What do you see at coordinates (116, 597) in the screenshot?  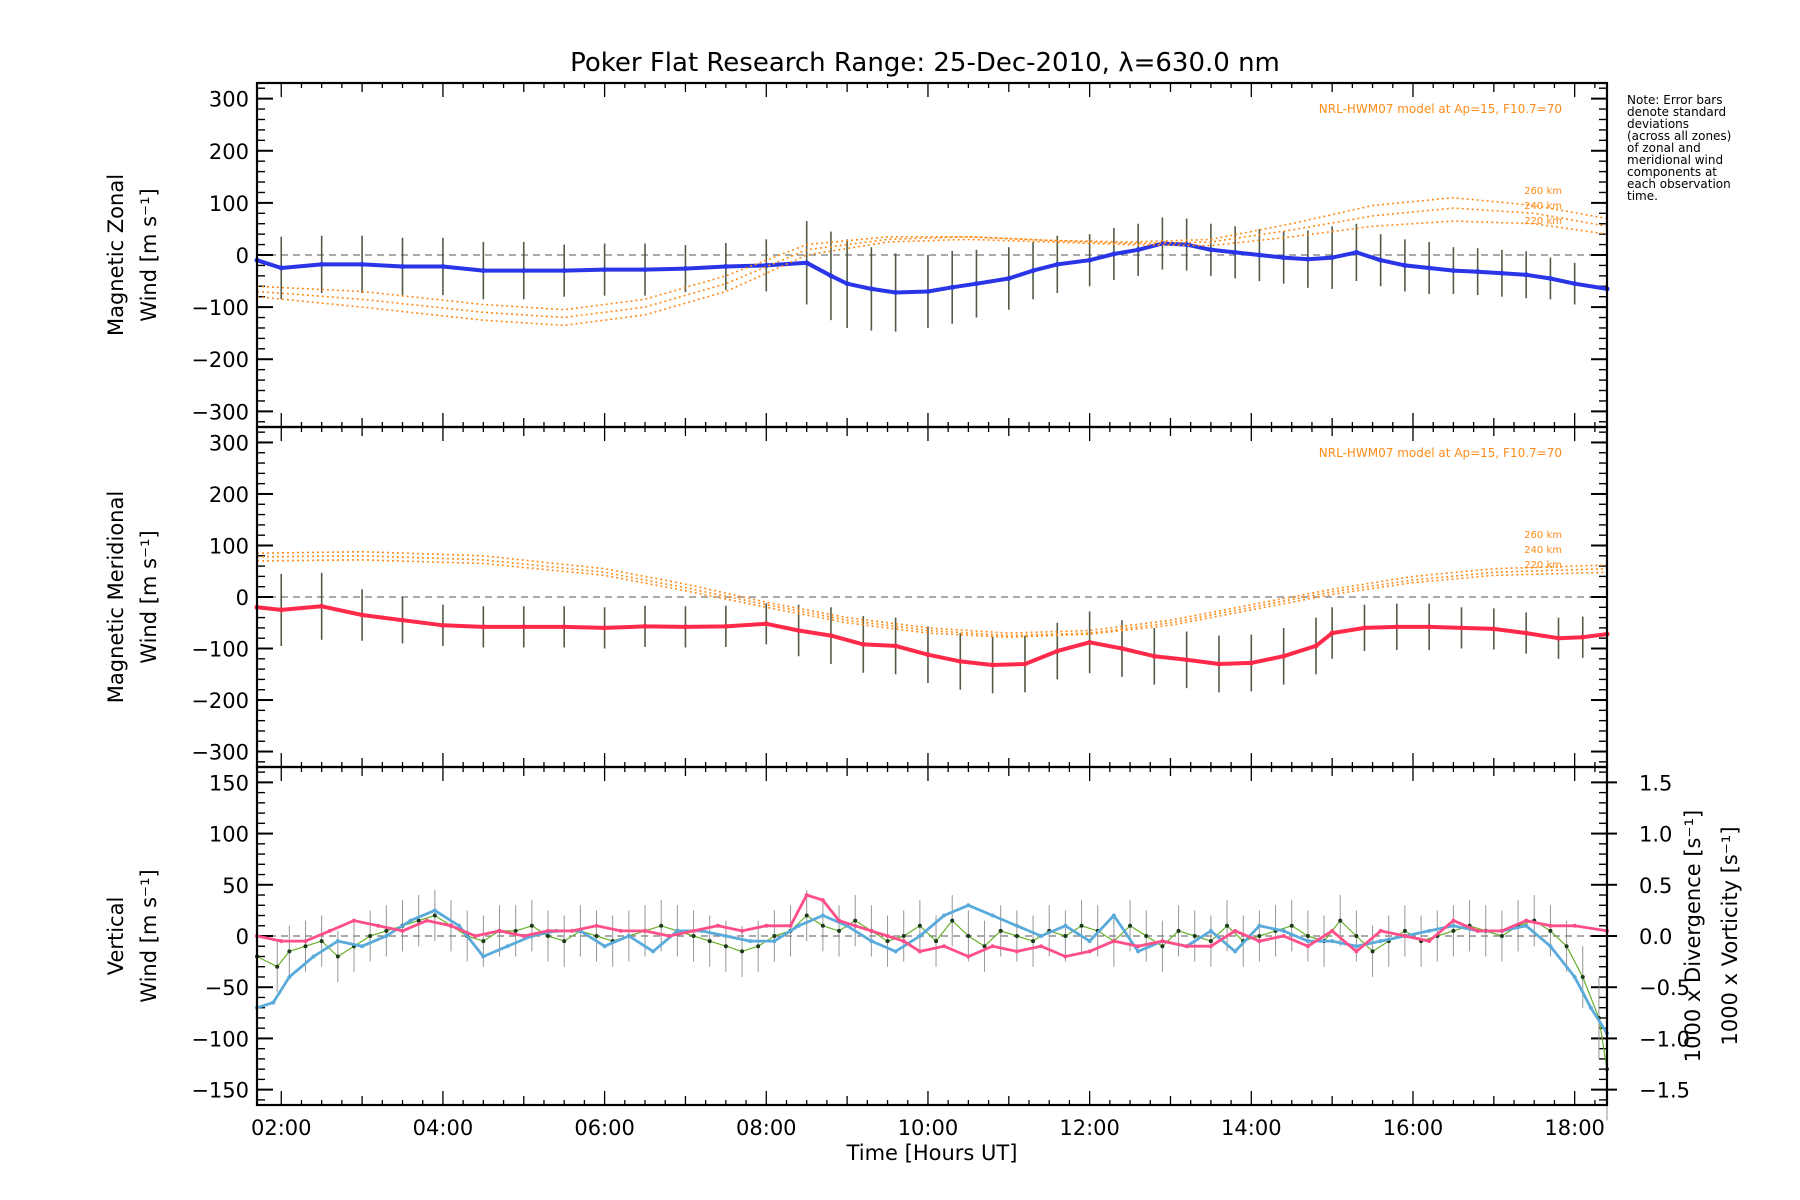 I see `y-axis-label: Magnetic Meridional` at bounding box center [116, 597].